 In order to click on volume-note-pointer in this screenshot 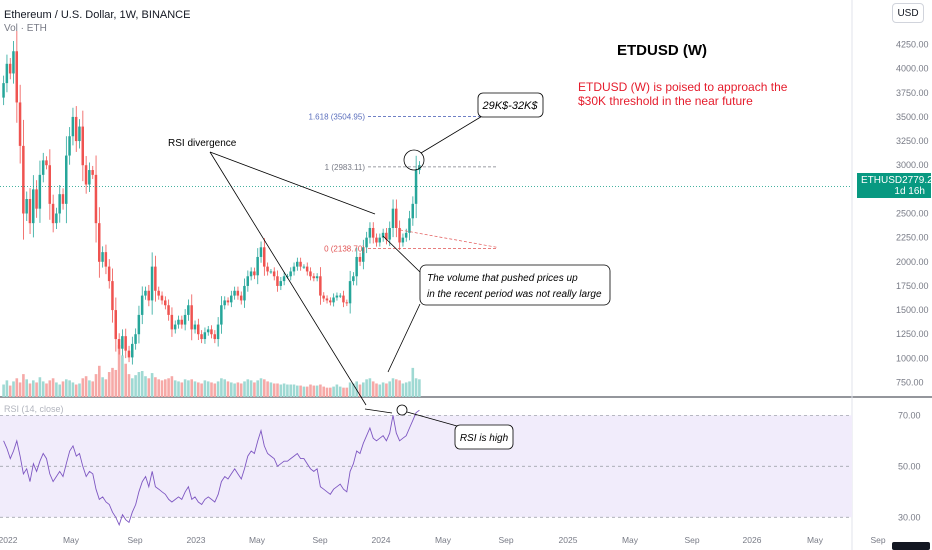, I will do `click(401, 304)`.